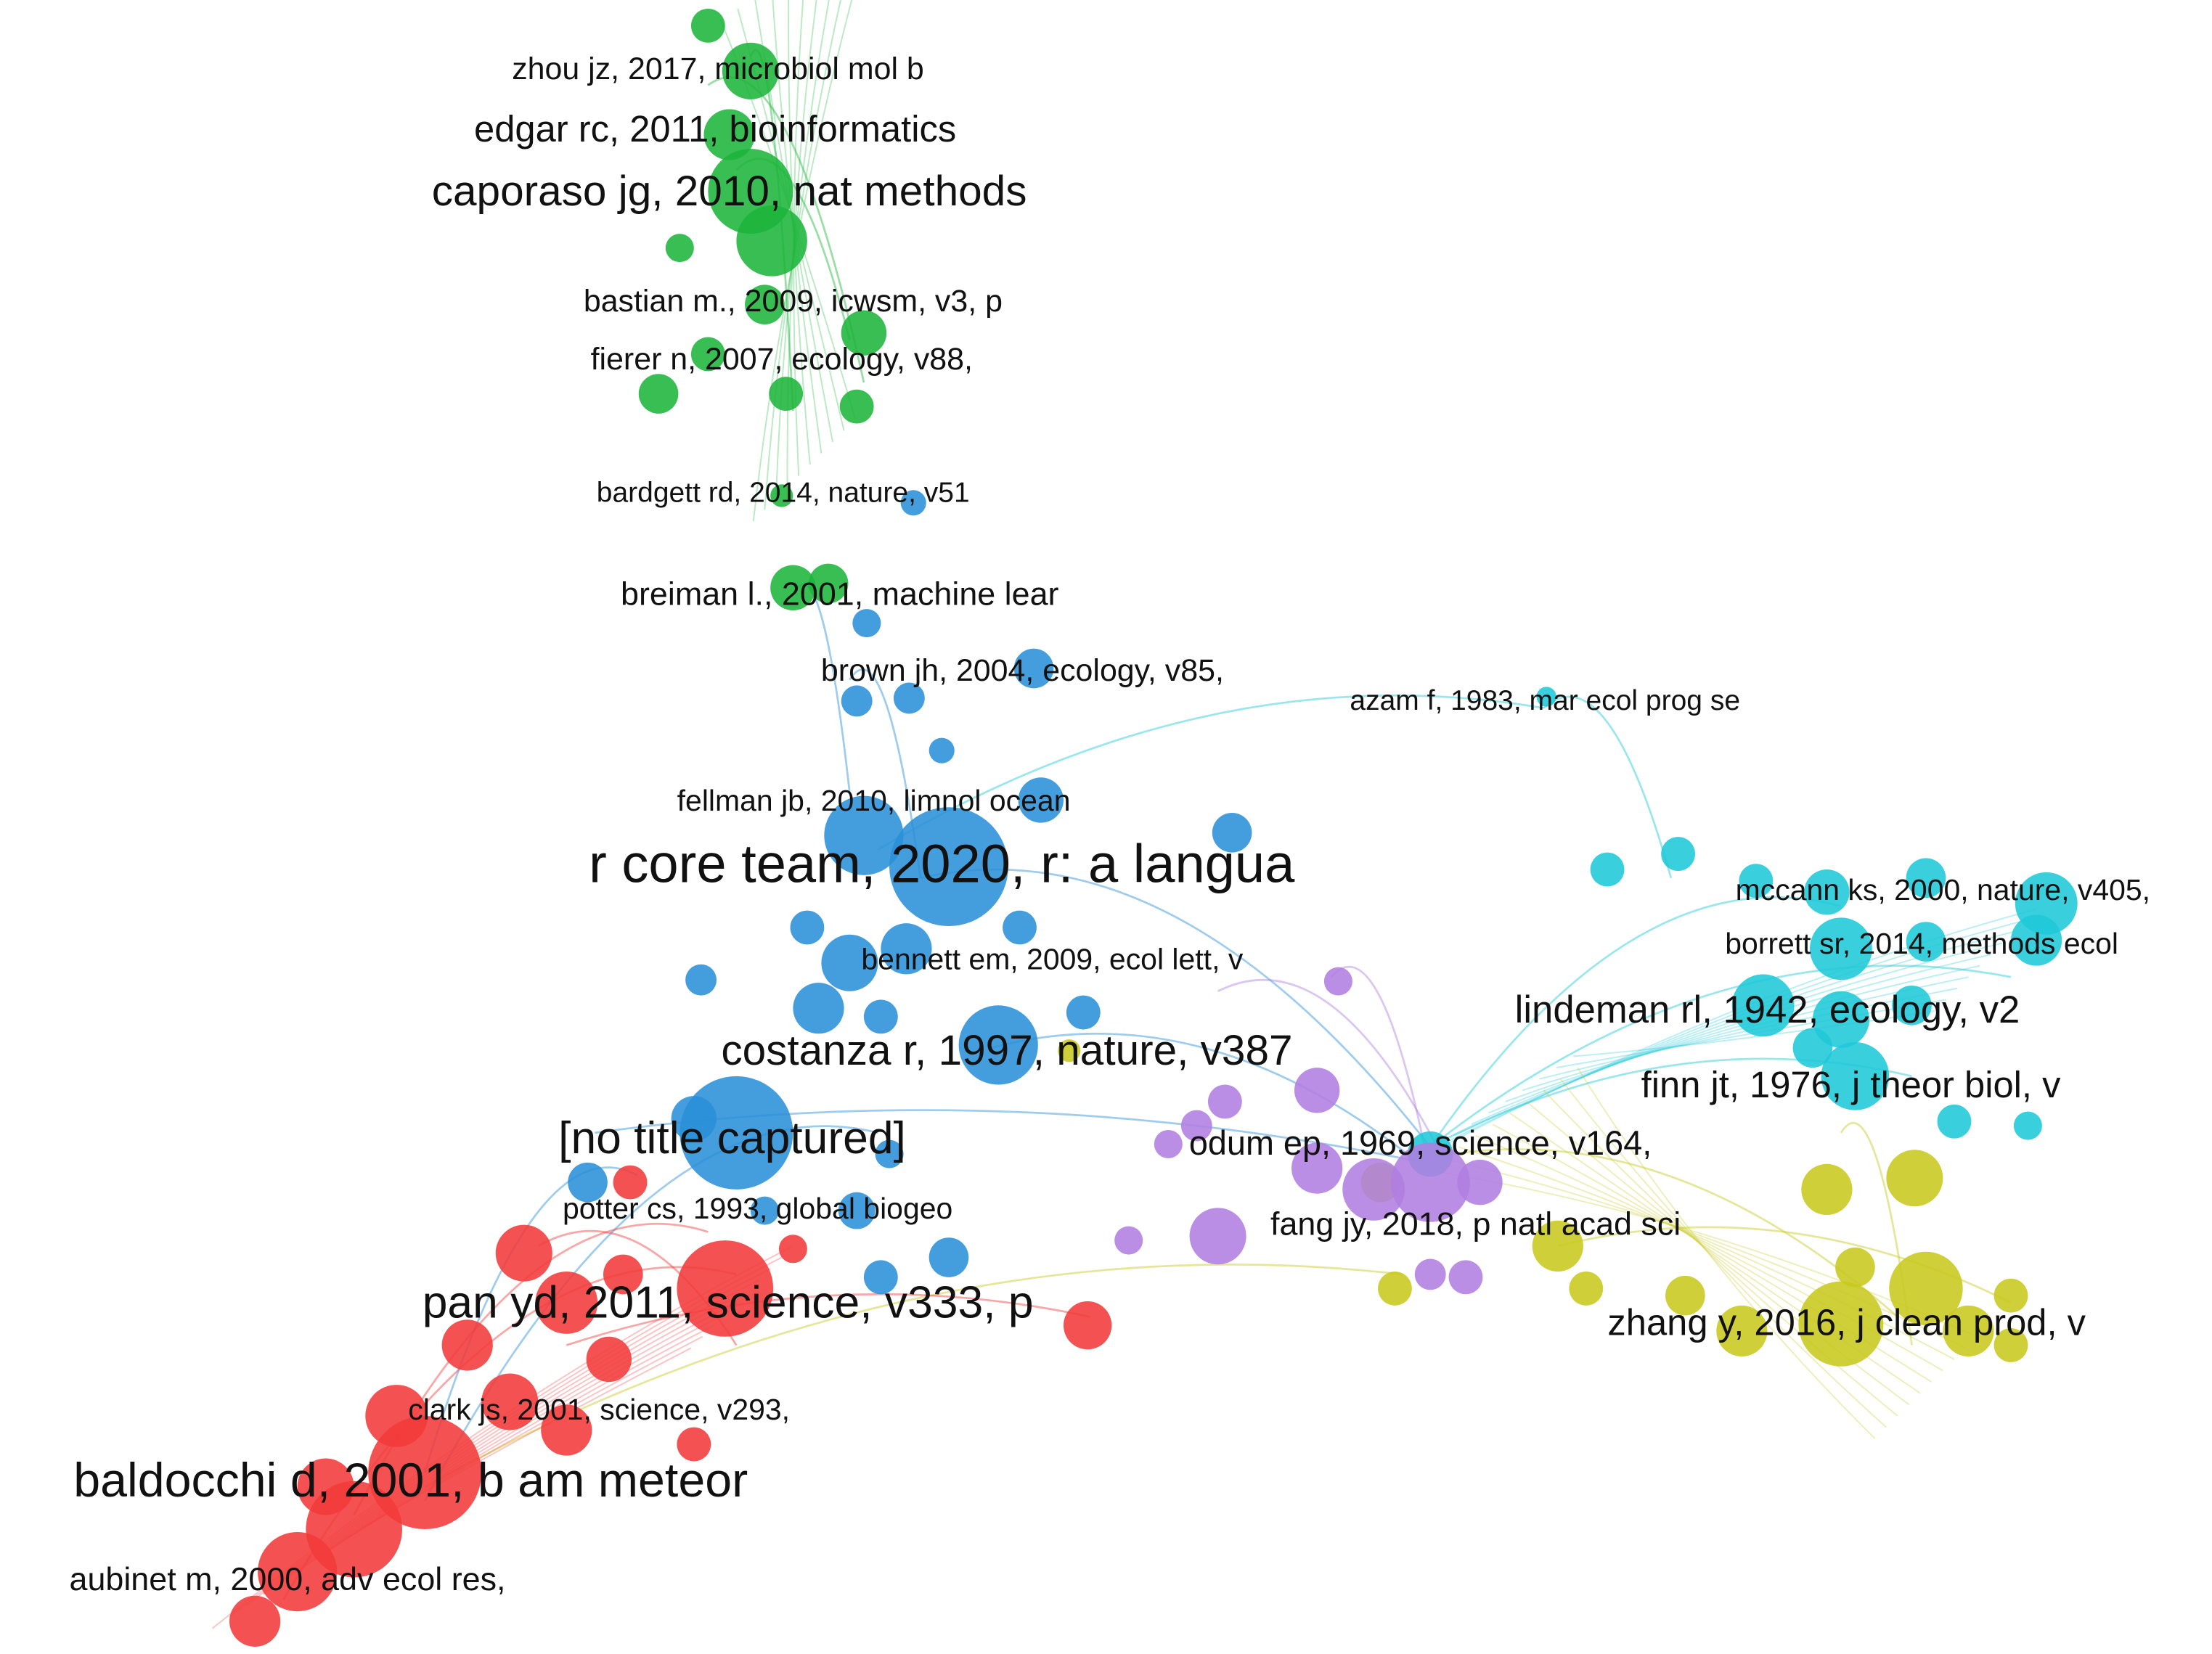 The image size is (2212, 1654). What do you see at coordinates (718, 69) in the screenshot?
I see `node-label: zhou jz, 2017, microbiol mol b` at bounding box center [718, 69].